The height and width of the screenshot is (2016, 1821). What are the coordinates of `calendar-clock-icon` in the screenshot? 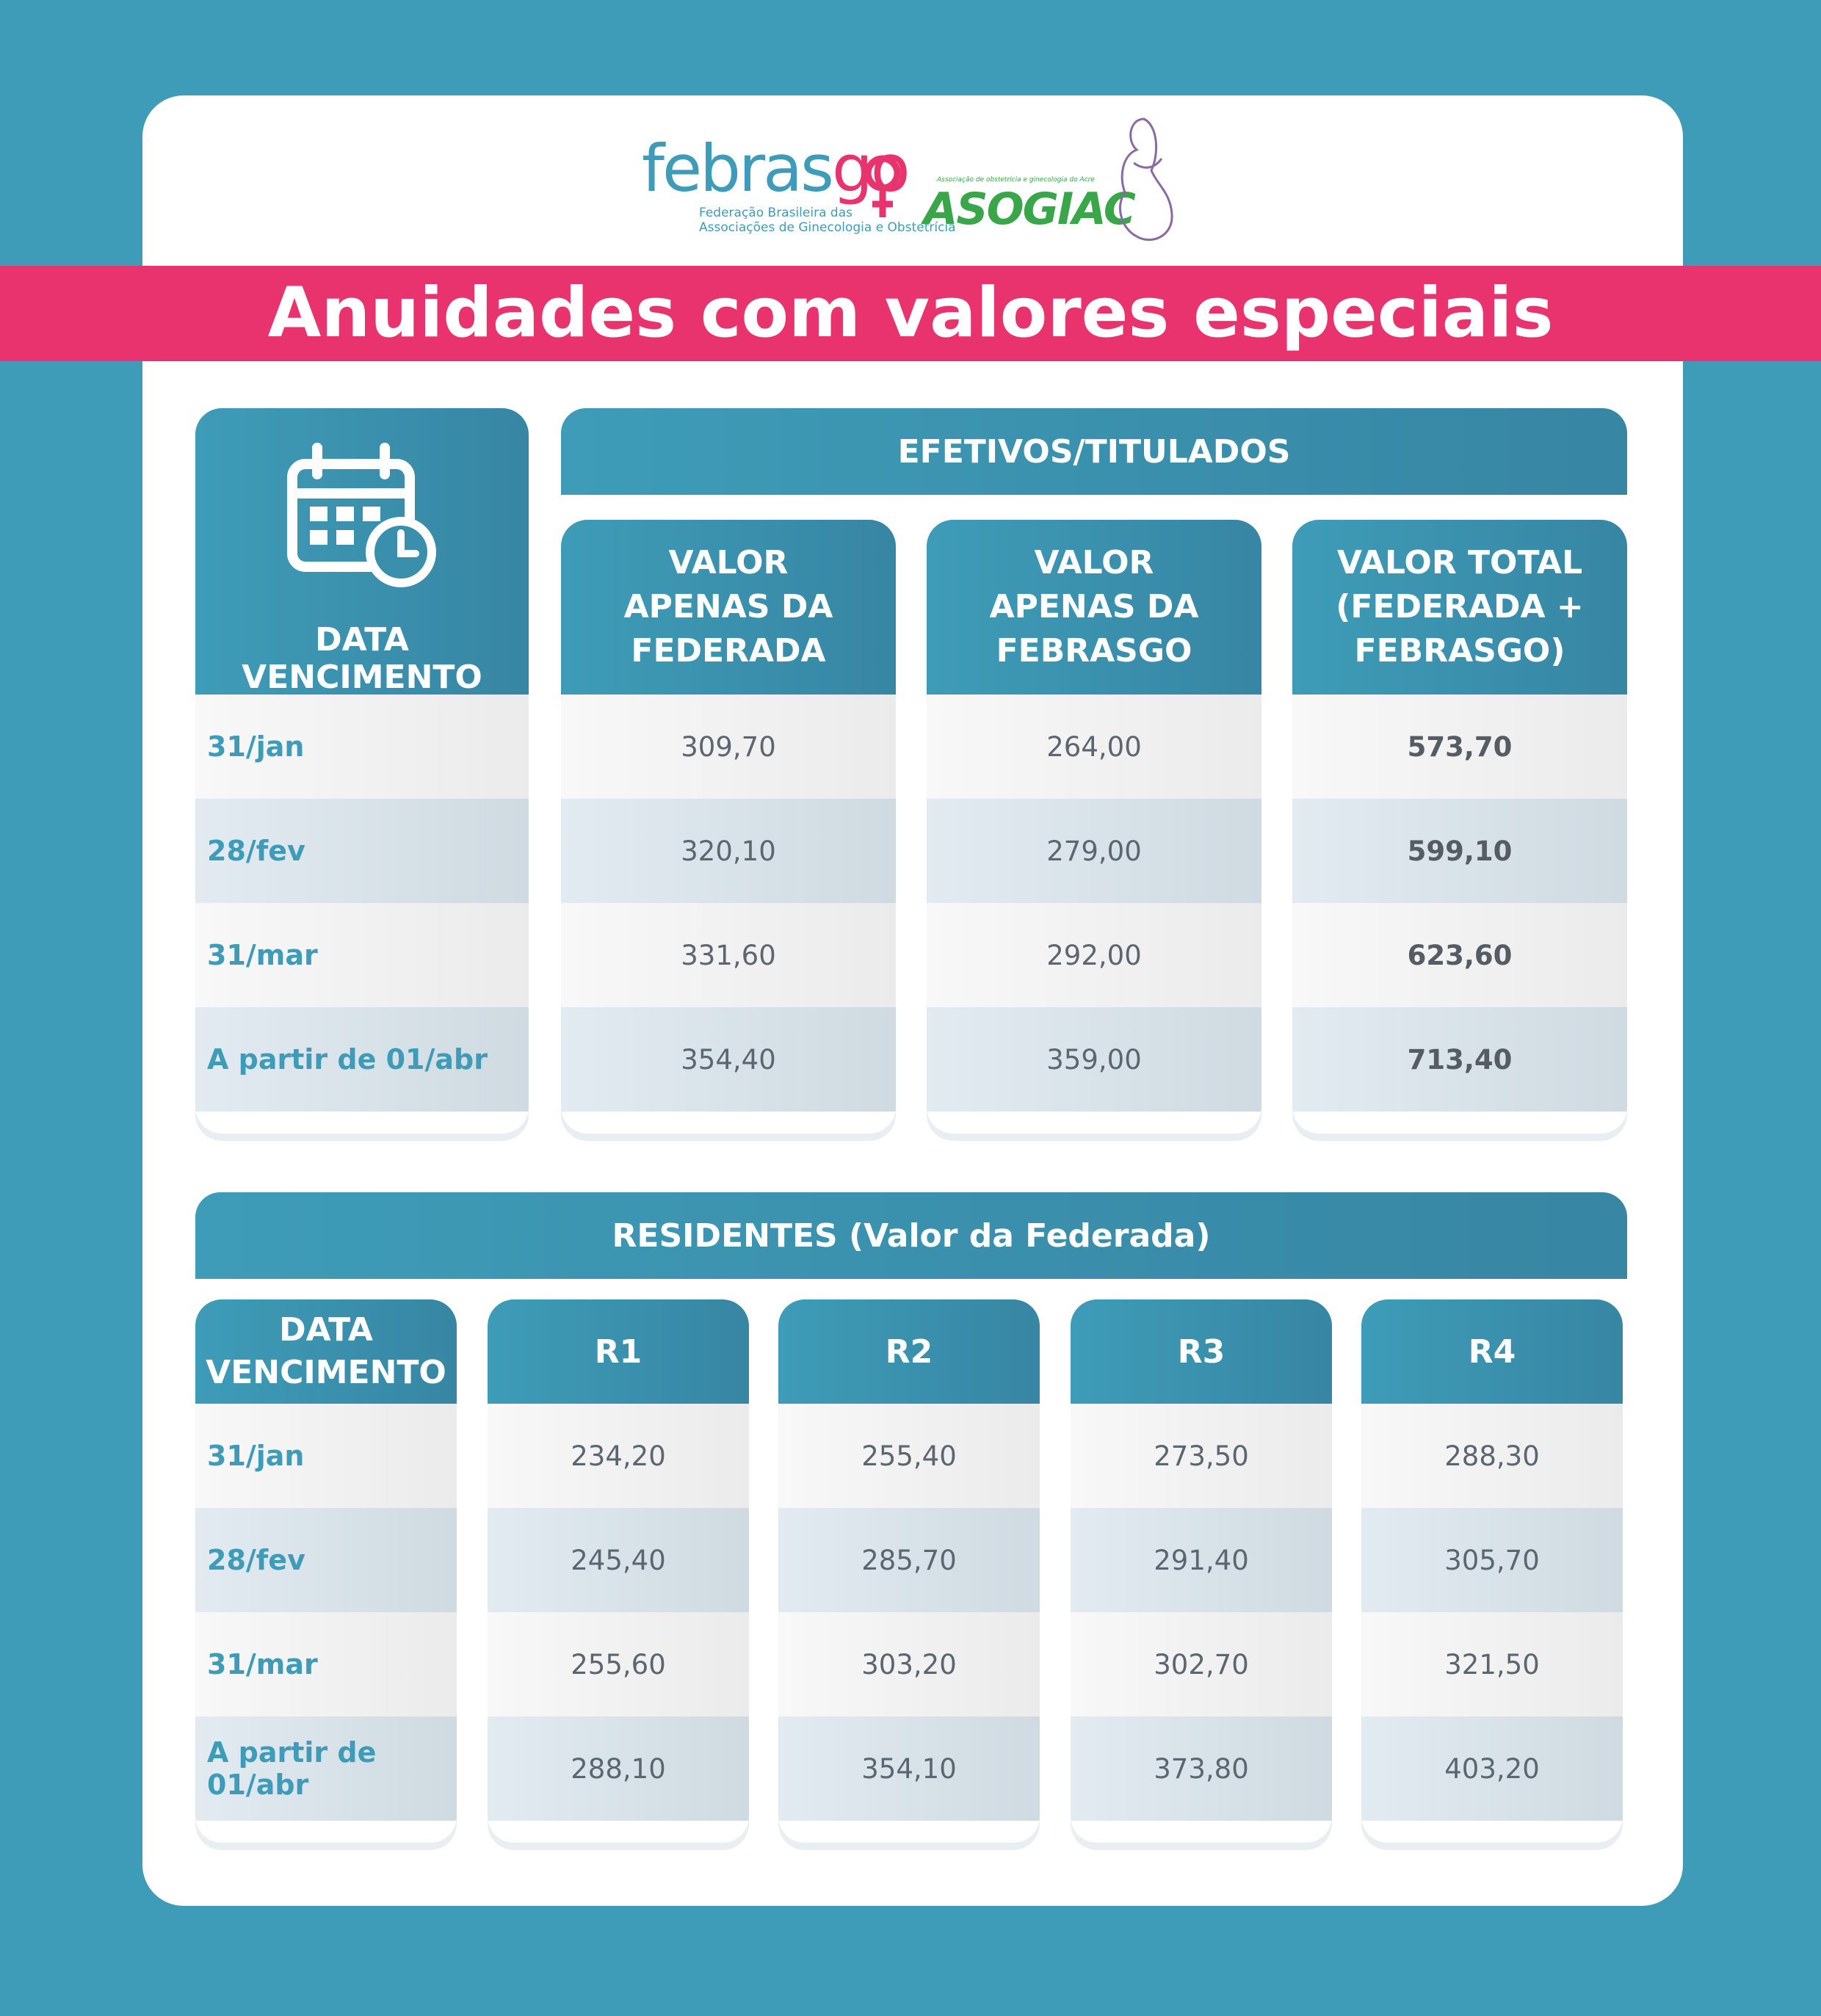 It's located at (361, 515).